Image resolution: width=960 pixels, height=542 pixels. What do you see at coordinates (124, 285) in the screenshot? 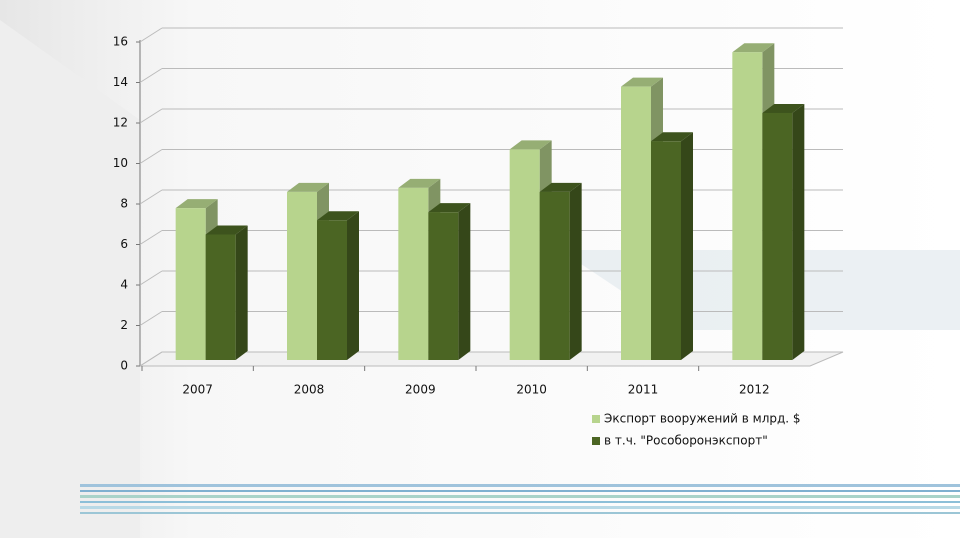
I see `y-tick-label: 4` at bounding box center [124, 285].